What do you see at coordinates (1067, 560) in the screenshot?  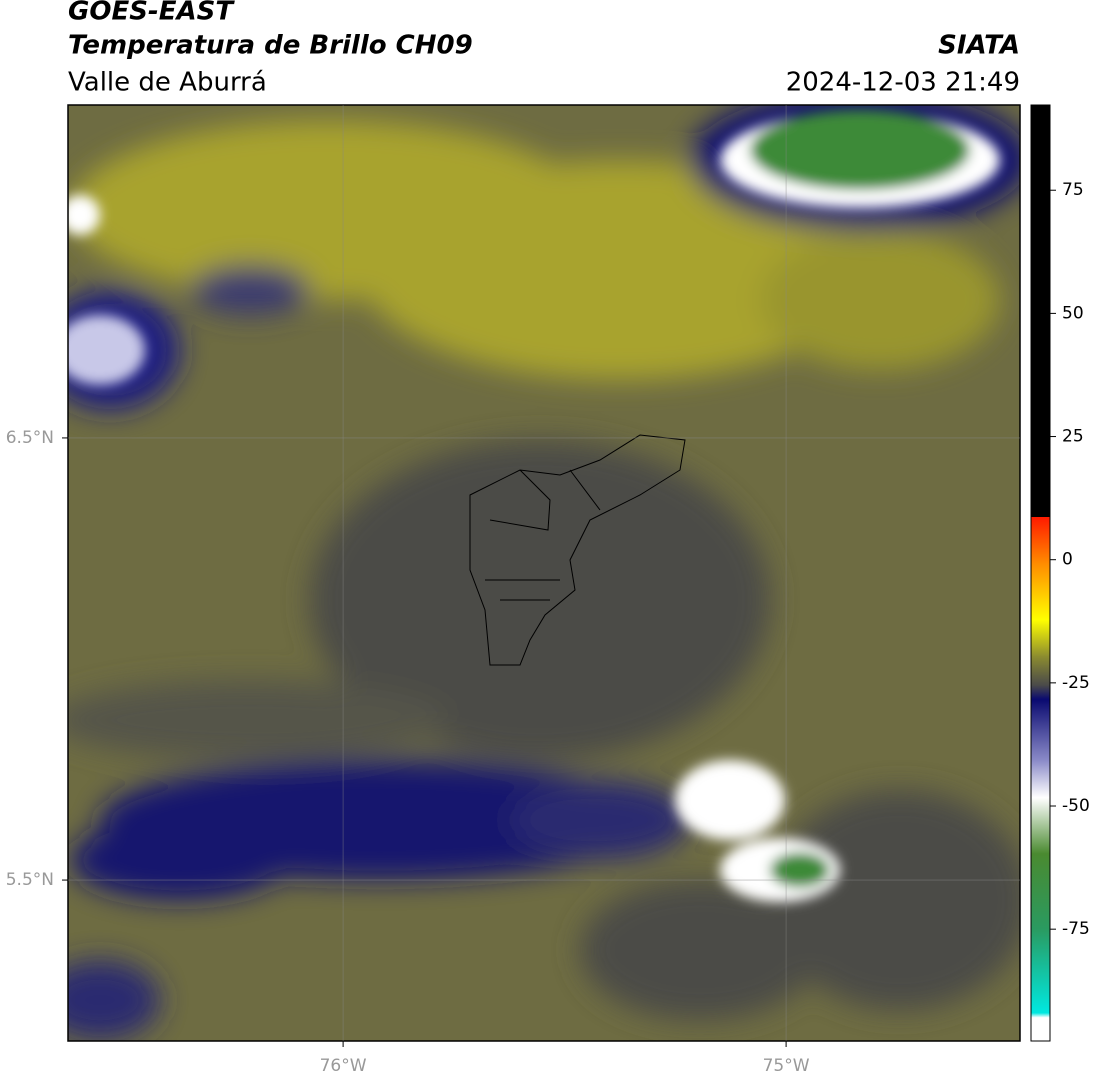 I see `colorbar-tick-label: 0` at bounding box center [1067, 560].